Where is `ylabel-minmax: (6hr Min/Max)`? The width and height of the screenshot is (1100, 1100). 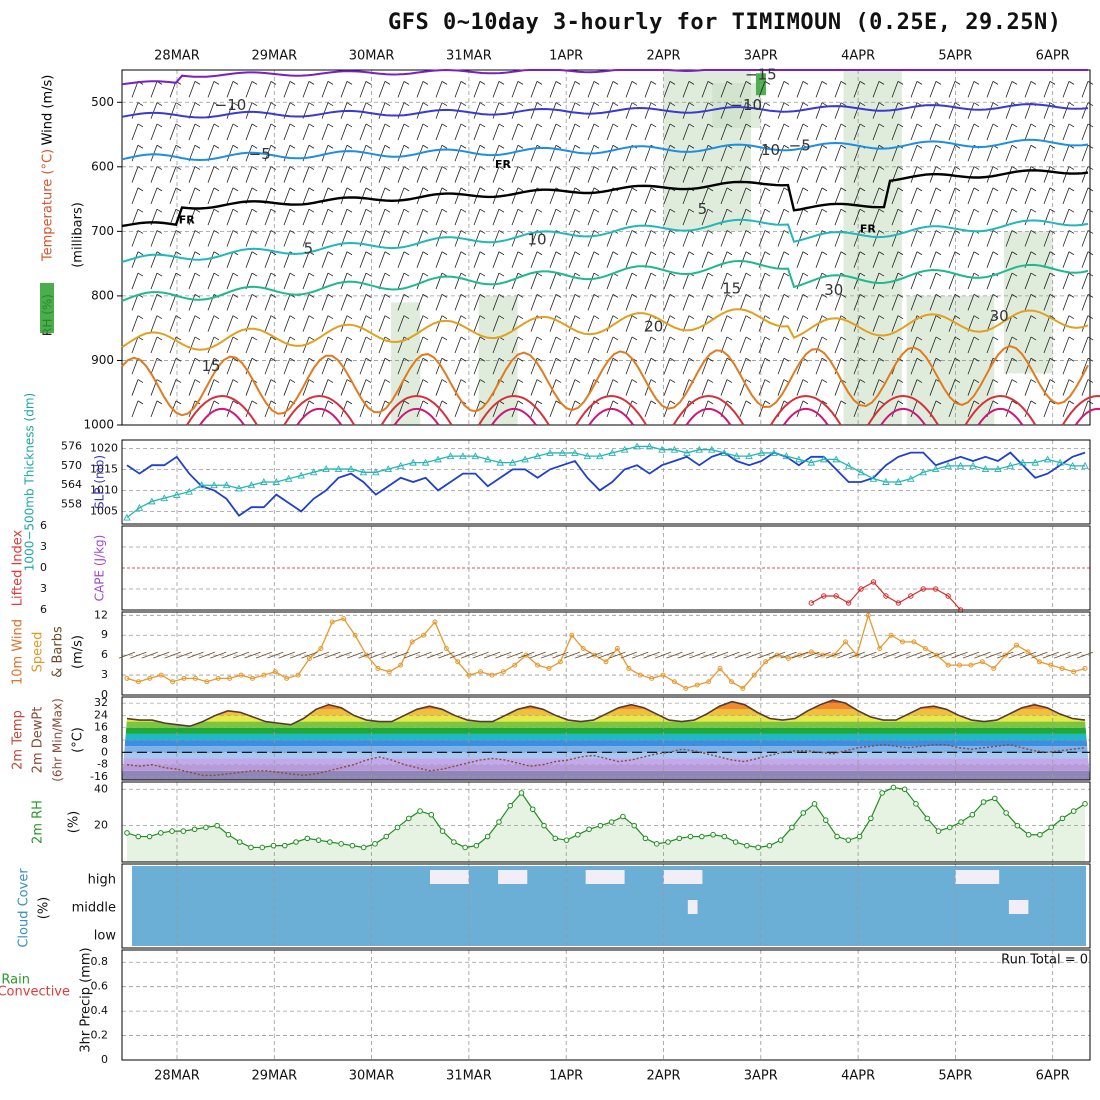
ylabel-minmax: (6hr Min/Max) is located at coordinates (58, 740).